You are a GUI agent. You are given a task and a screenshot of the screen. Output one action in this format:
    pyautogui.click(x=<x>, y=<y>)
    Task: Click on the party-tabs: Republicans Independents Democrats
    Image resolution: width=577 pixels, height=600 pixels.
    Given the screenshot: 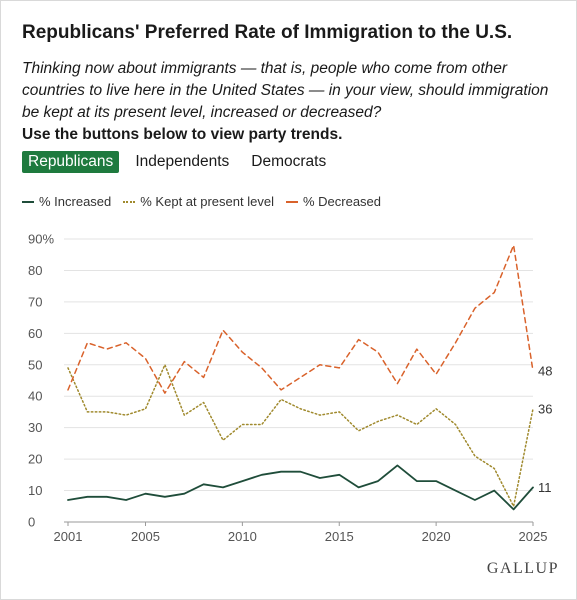 What is the action you would take?
    pyautogui.click(x=182, y=162)
    